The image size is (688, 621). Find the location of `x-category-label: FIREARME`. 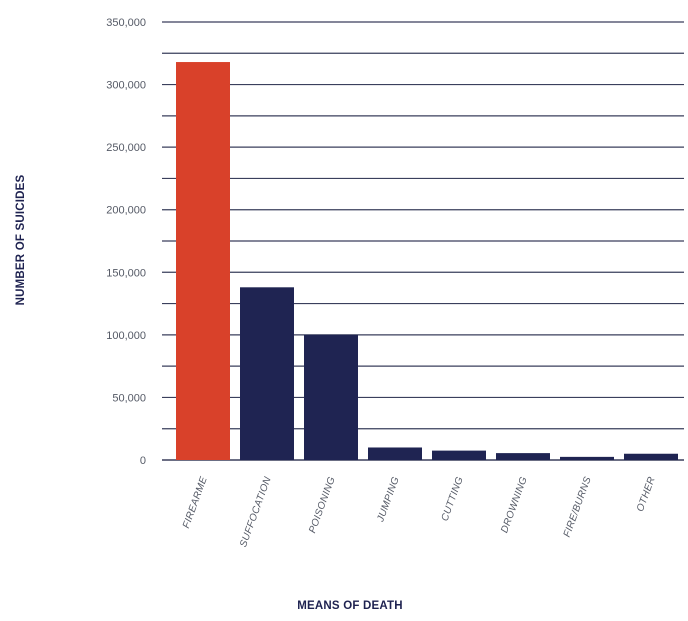

x-category-label: FIREARME is located at coordinates (195, 502).